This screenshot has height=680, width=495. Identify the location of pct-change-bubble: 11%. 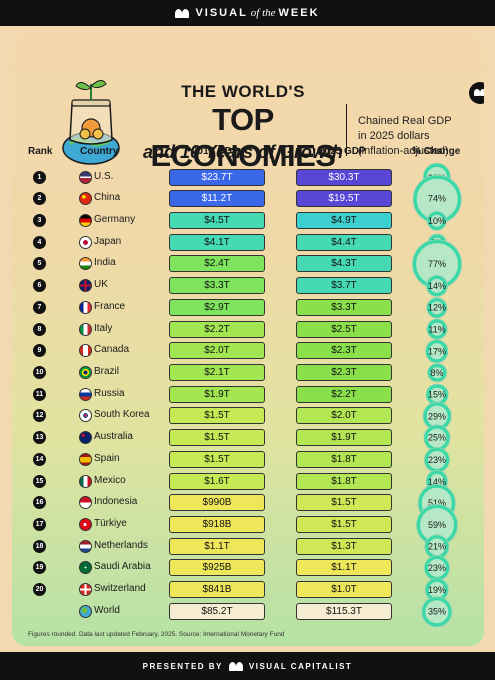
(437, 329).